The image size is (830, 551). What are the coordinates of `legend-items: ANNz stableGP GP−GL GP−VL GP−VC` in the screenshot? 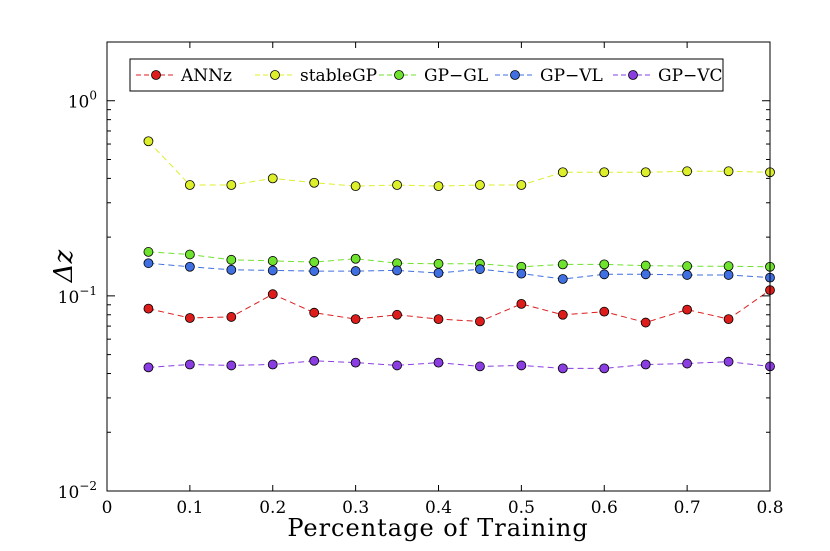 It's located at (429, 76).